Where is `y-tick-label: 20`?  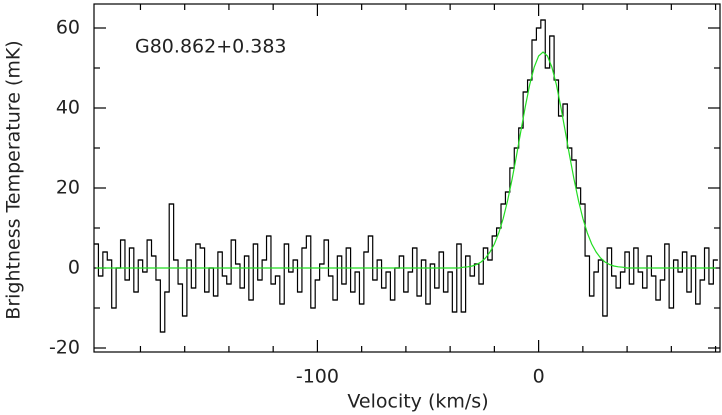 y-tick-label: 20 is located at coordinates (68, 188).